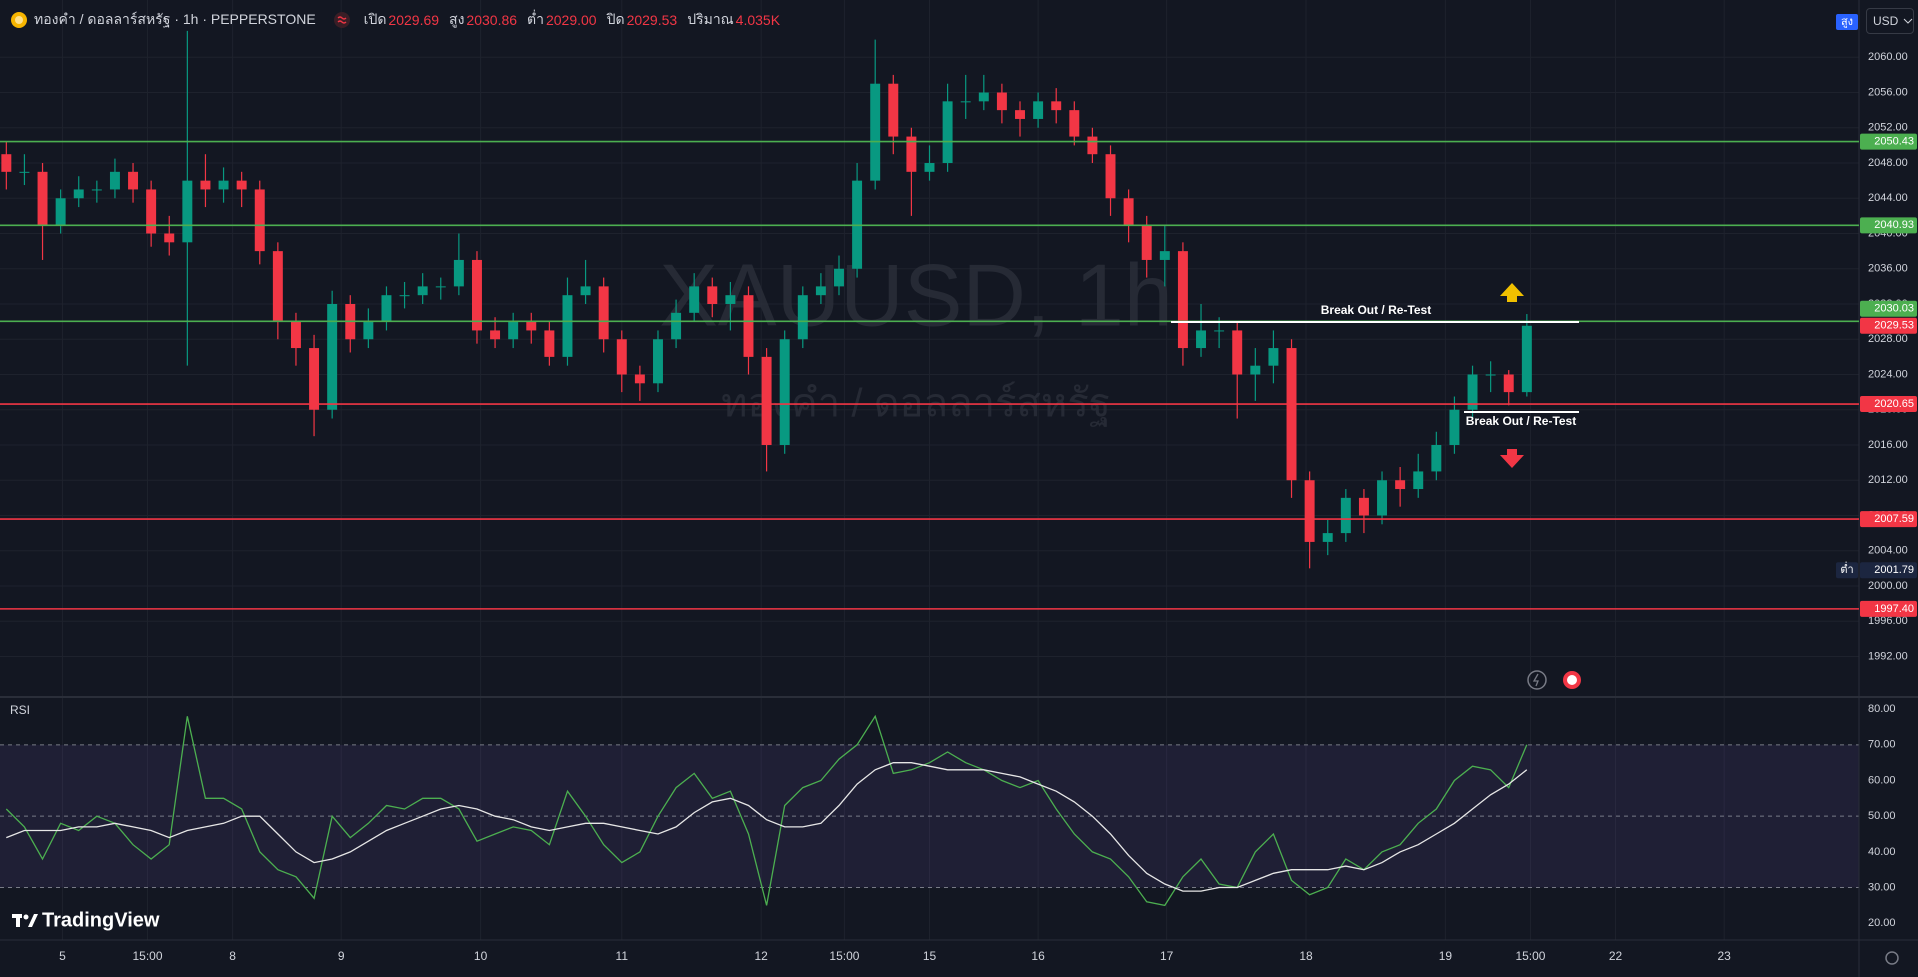 This screenshot has height=977, width=1918. Describe the element at coordinates (341, 20) in the screenshot. I see `status-icon` at that location.